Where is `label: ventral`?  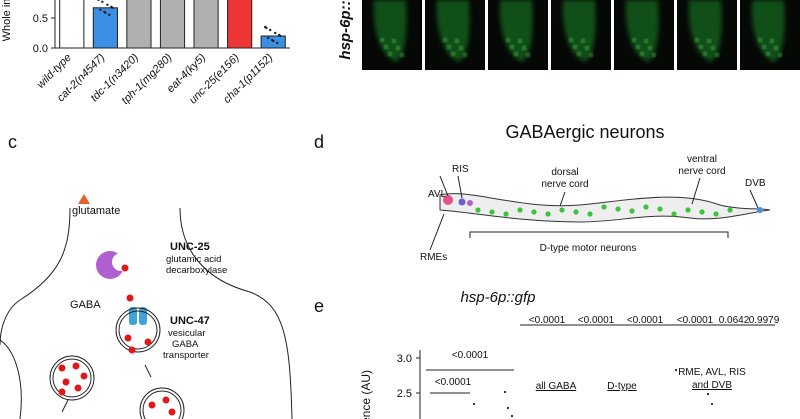 label: ventral is located at coordinates (702, 159).